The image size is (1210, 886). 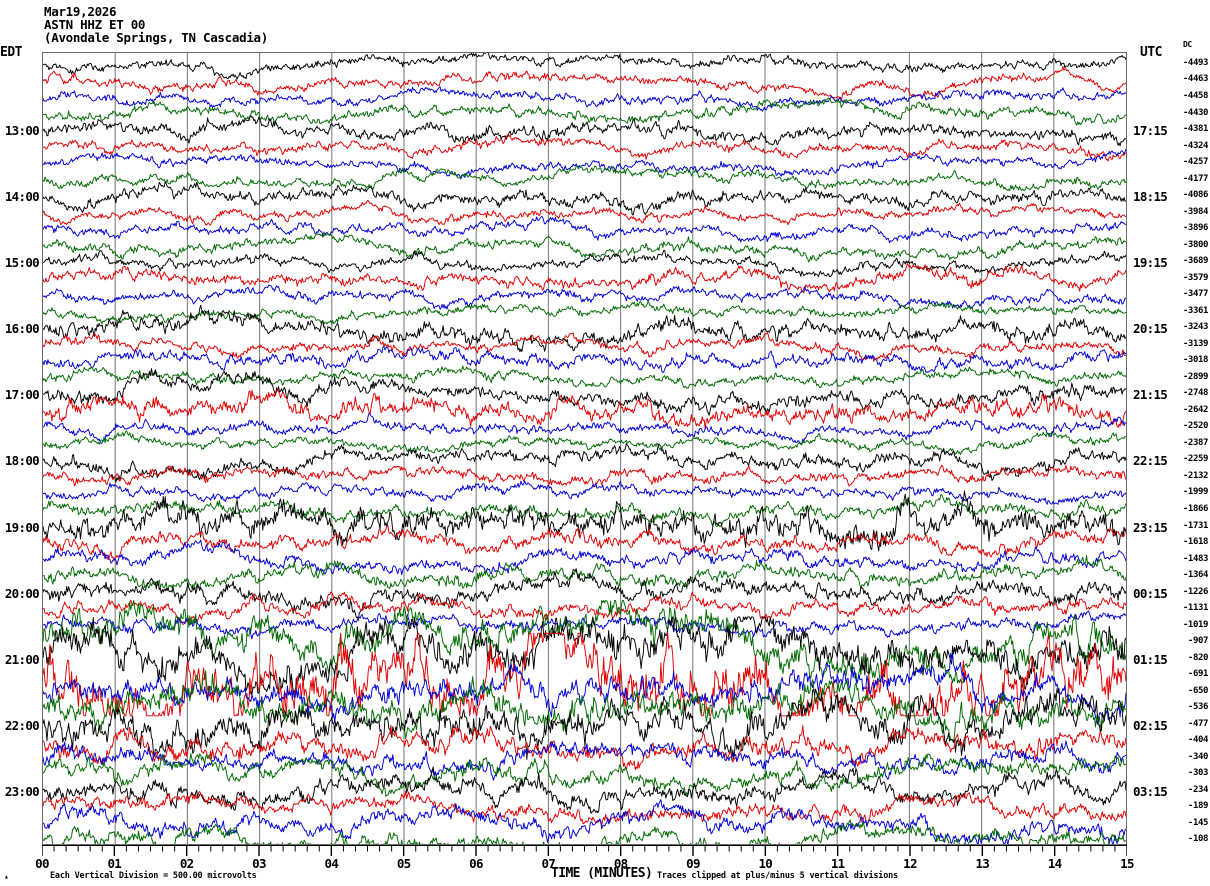 I want to click on right-time-label: 18:15, so click(x=1150, y=197).